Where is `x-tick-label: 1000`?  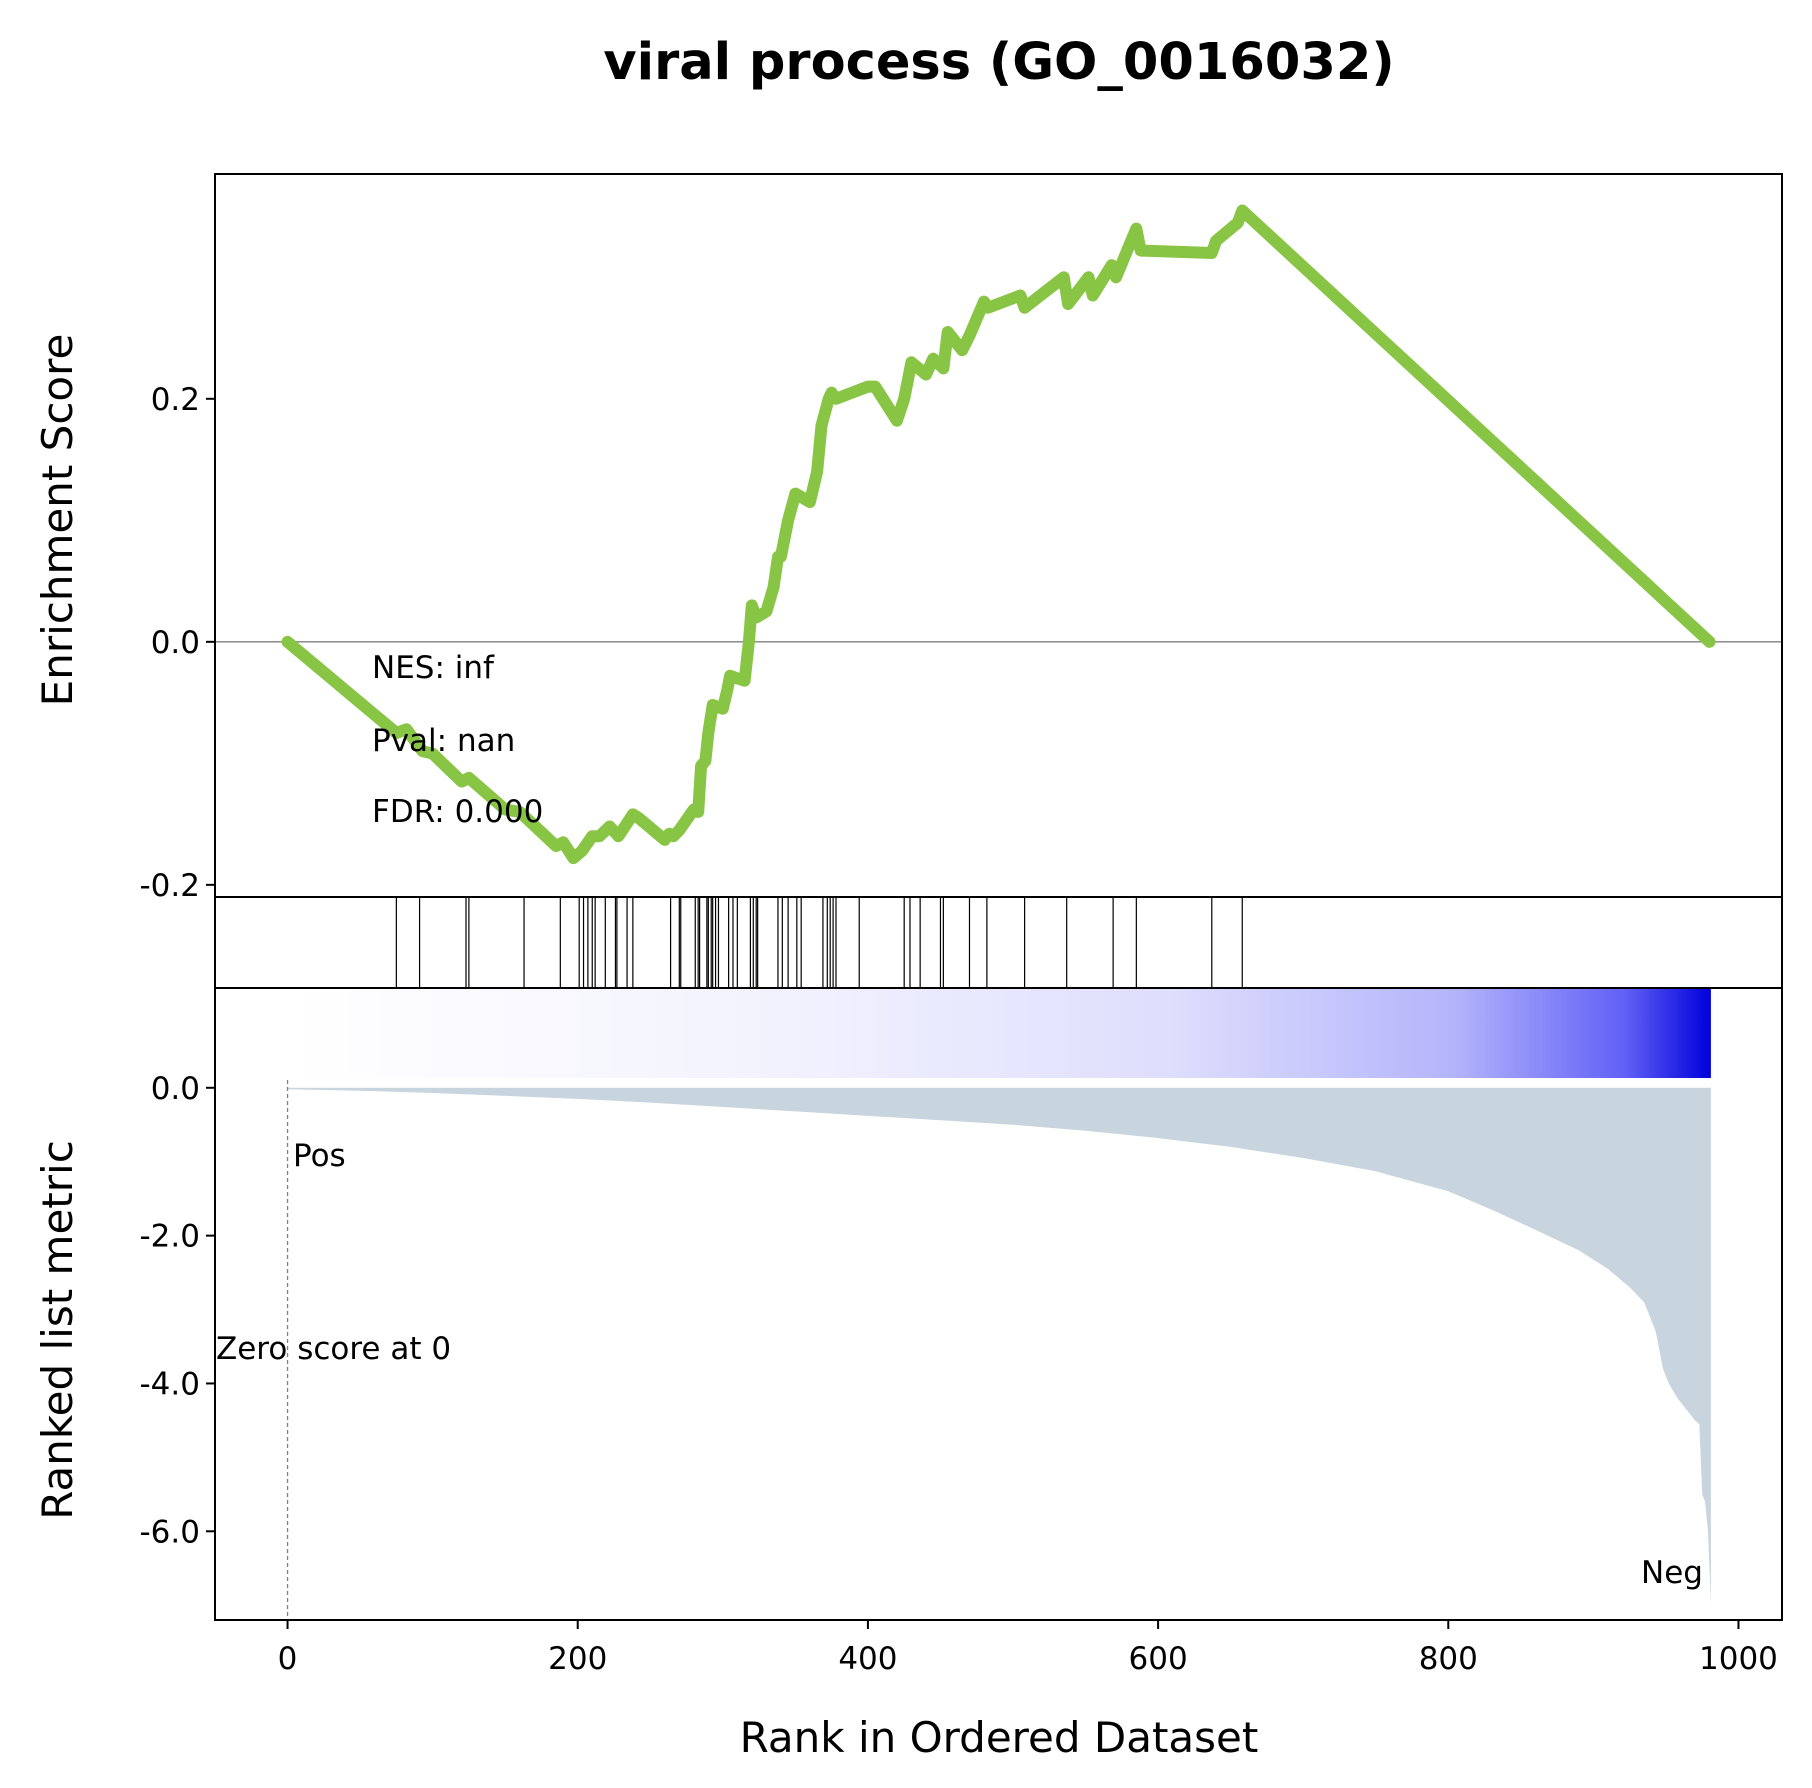 x-tick-label: 1000 is located at coordinates (1738, 1659).